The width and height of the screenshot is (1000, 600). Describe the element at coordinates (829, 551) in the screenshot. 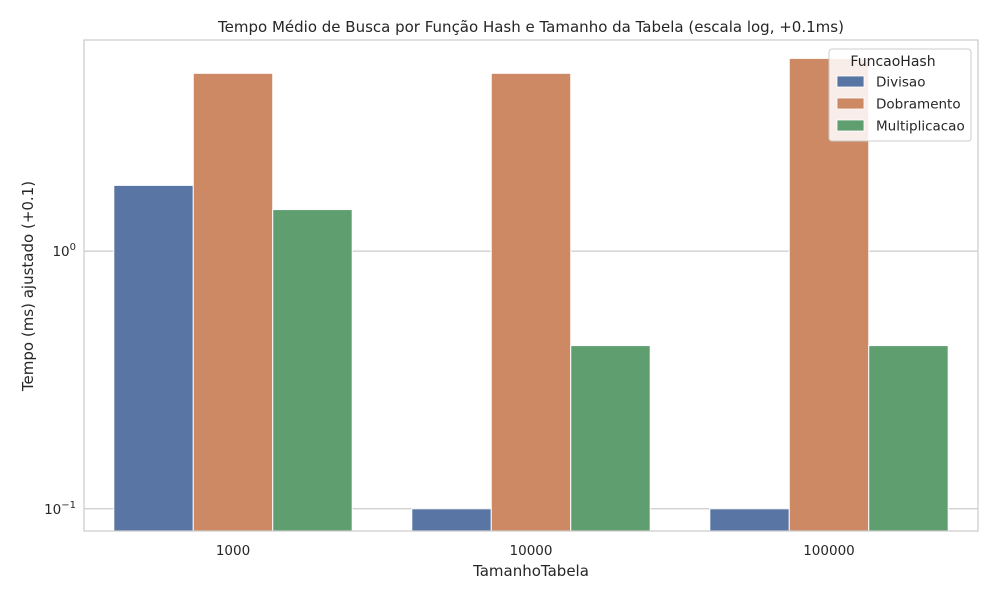

I see `x-tick-label: 100000` at that location.